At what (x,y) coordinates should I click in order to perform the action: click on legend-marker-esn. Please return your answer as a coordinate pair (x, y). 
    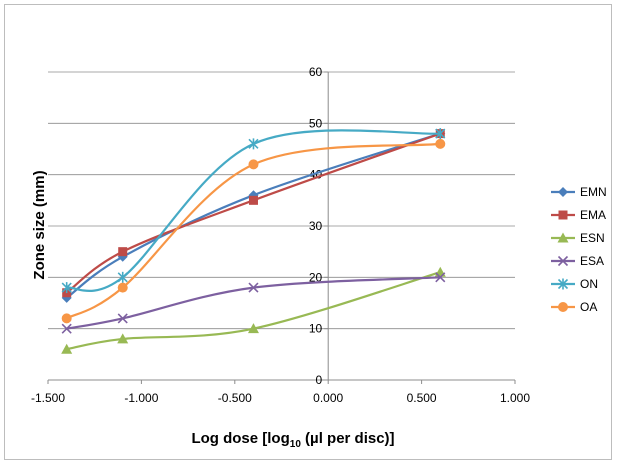
    Looking at the image, I should click on (563, 237).